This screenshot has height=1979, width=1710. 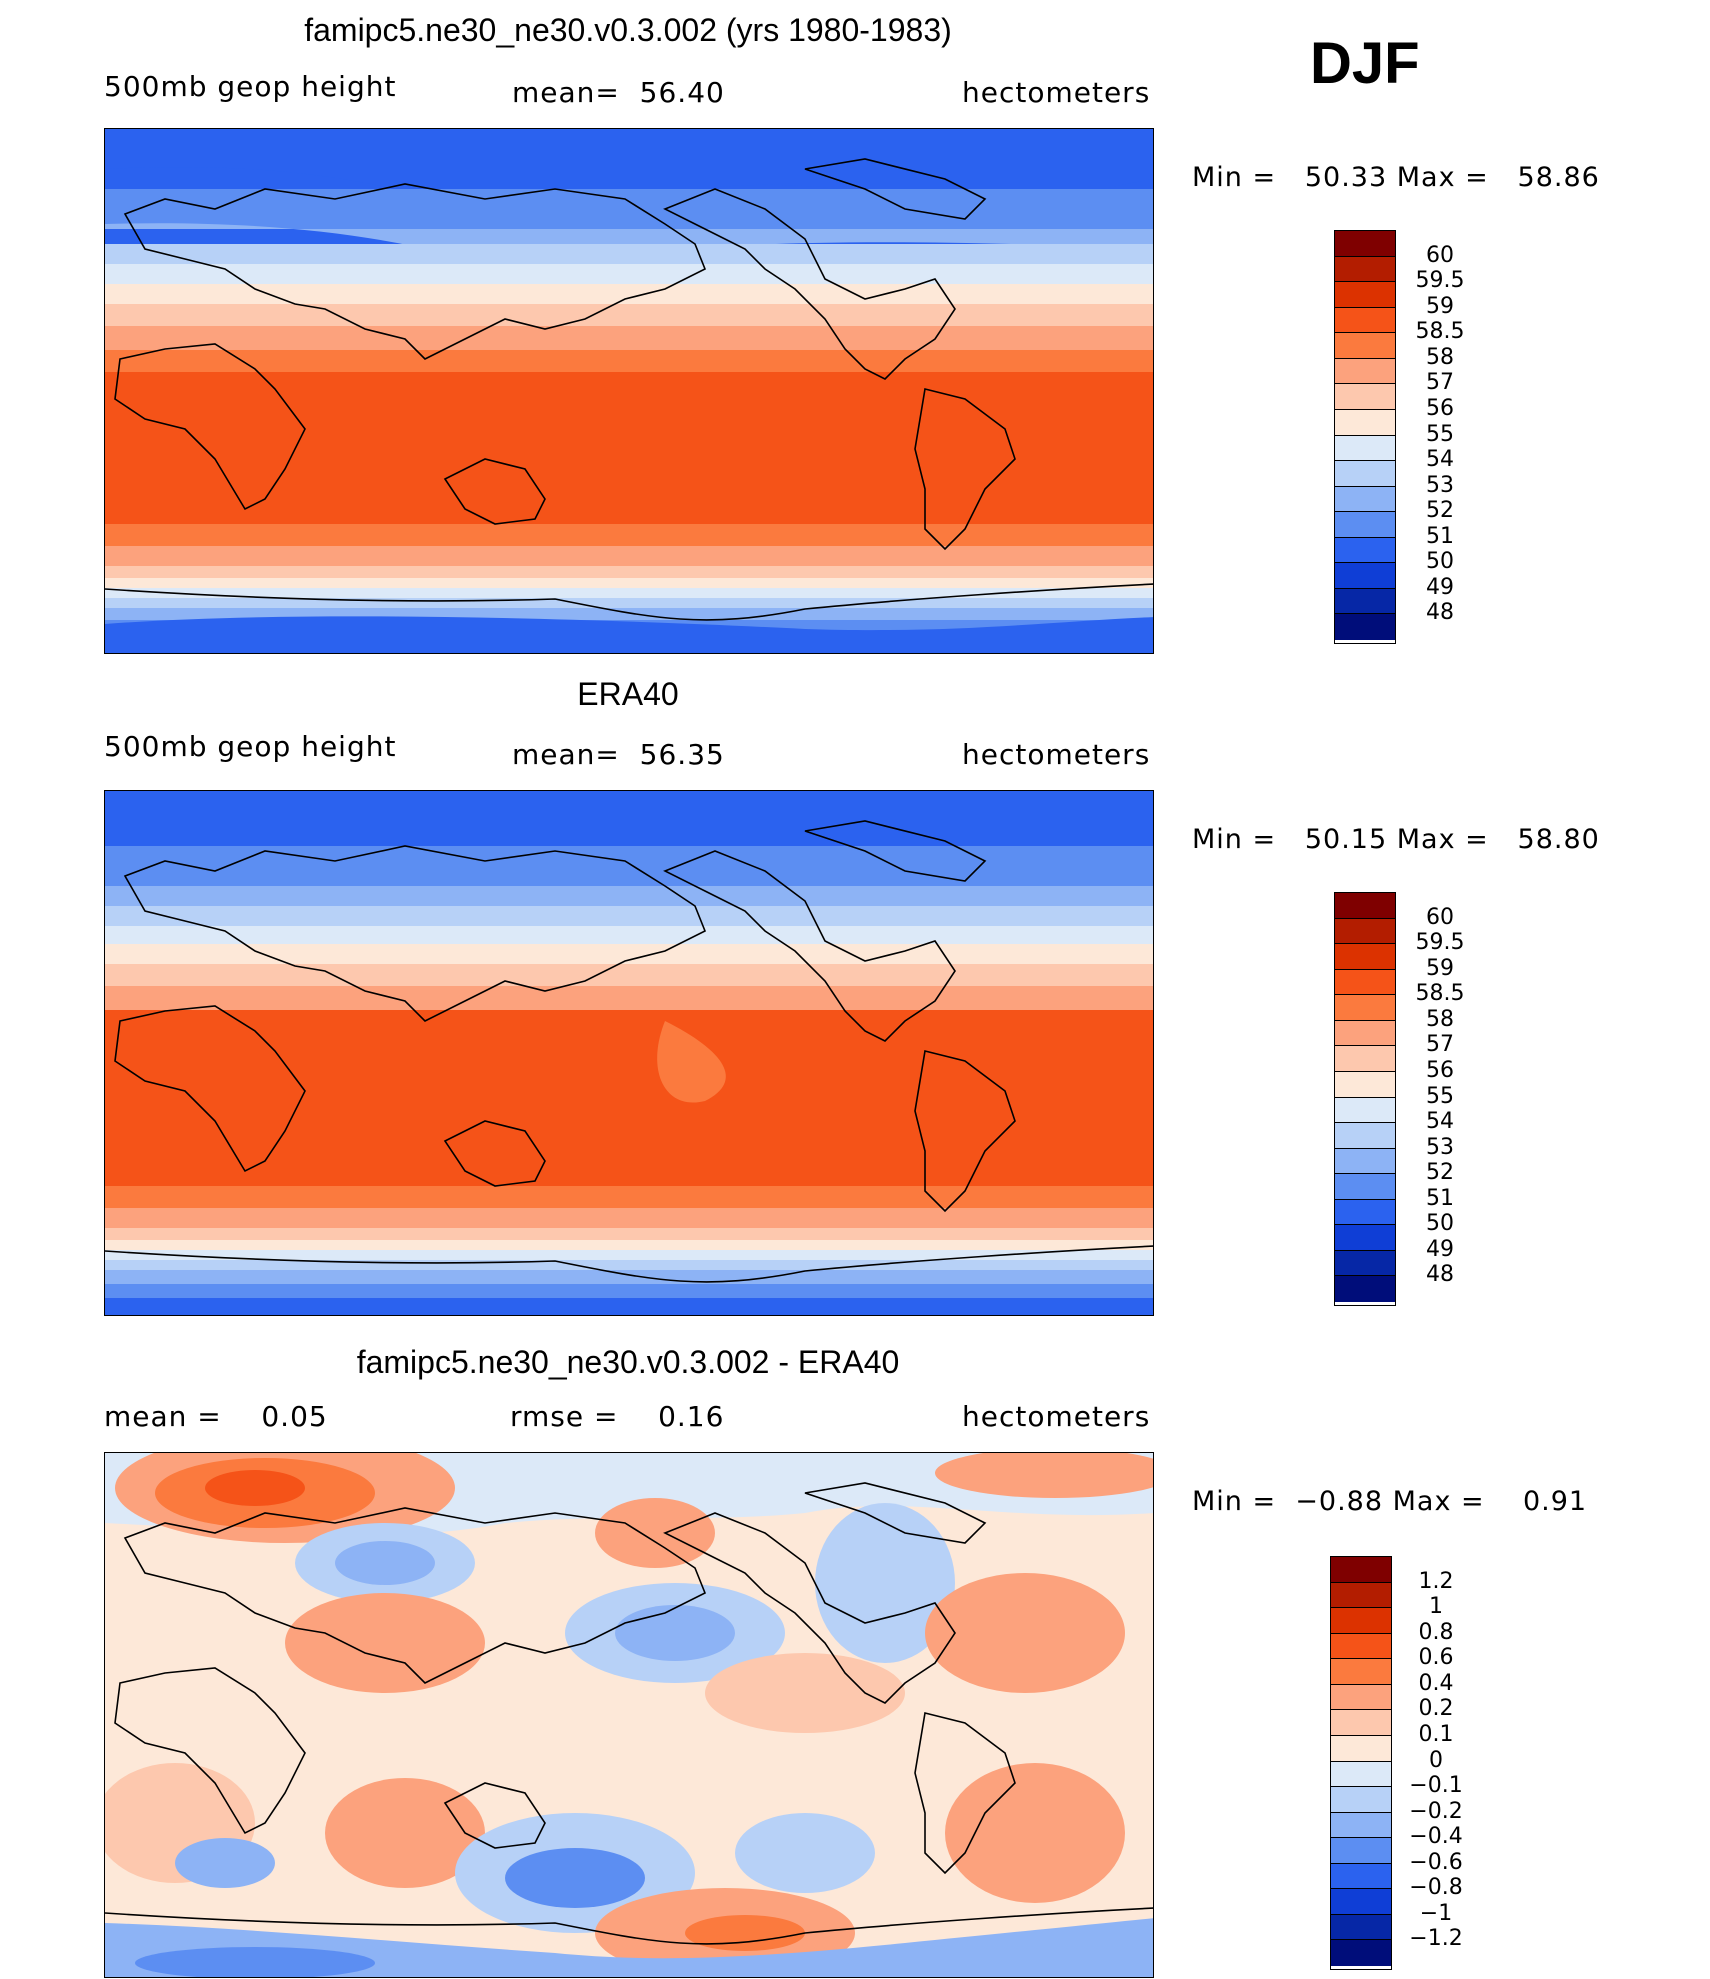 I want to click on colorbar-tick-label: 53, so click(x=1440, y=1147).